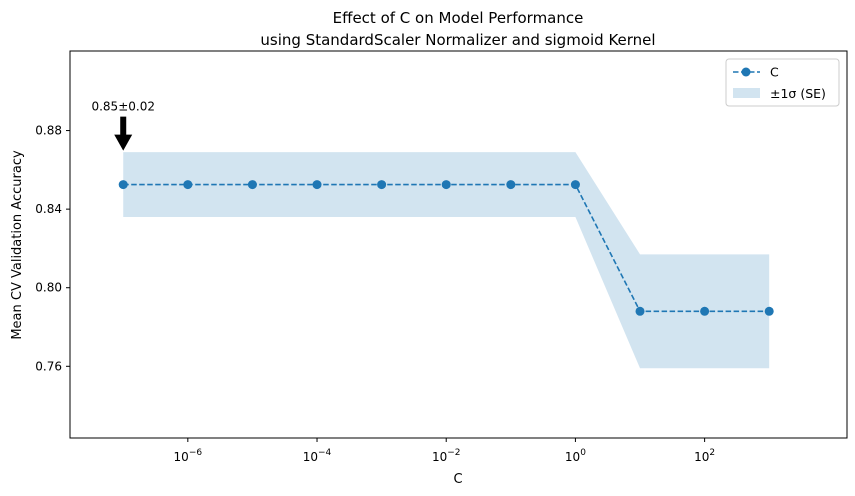 The width and height of the screenshot is (855, 496). I want to click on chart-title: Effect of C on Model Performance, so click(458, 18).